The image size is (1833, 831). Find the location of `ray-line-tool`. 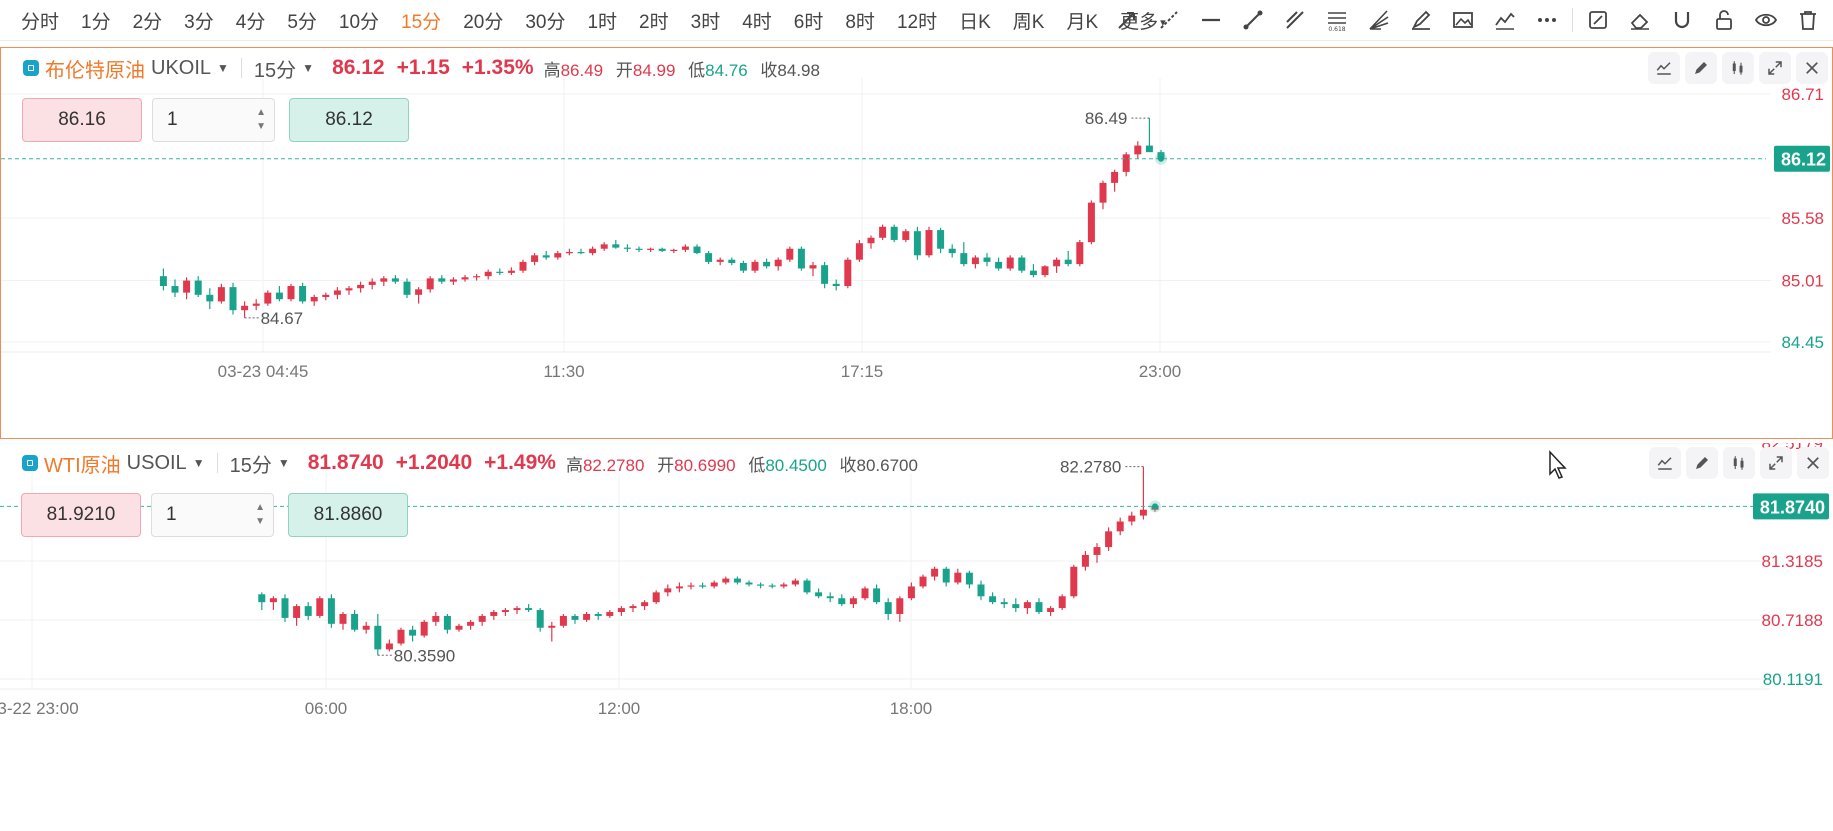

ray-line-tool is located at coordinates (1169, 20).